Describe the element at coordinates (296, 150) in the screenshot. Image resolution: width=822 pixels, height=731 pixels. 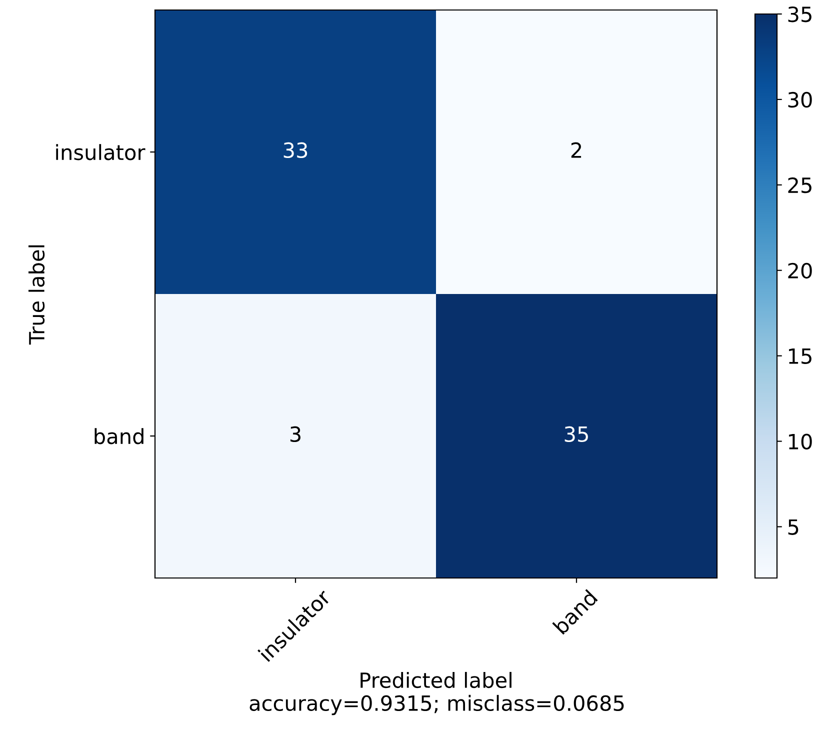
I see `data-label: 33` at that location.